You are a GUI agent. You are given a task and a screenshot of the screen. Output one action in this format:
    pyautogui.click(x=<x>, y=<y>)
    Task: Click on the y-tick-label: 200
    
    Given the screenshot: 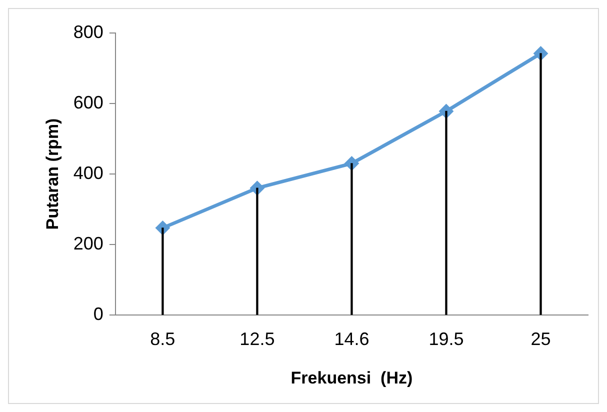 What is the action you would take?
    pyautogui.click(x=88, y=243)
    